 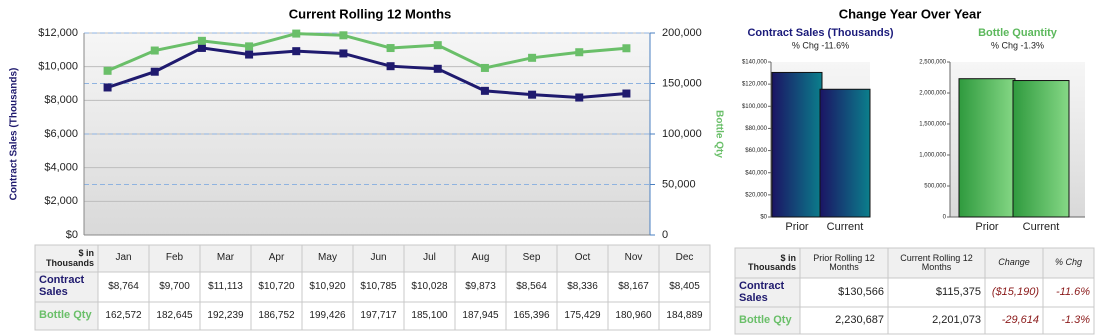 What do you see at coordinates (936, 262) in the screenshot?
I see `table-cell: Current Rolling 12 Months` at bounding box center [936, 262].